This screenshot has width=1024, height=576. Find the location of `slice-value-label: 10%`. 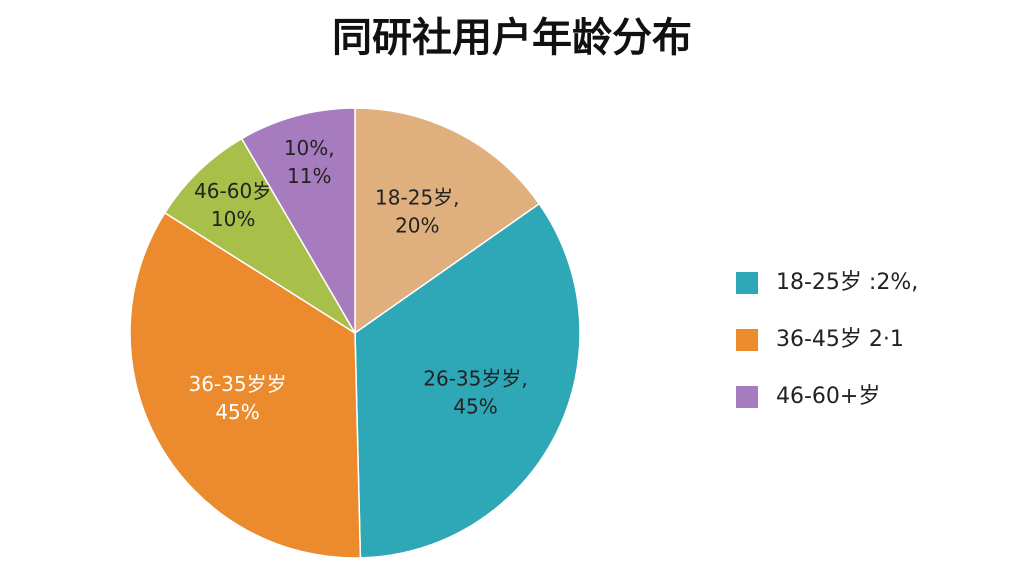

slice-value-label: 10% is located at coordinates (233, 219).